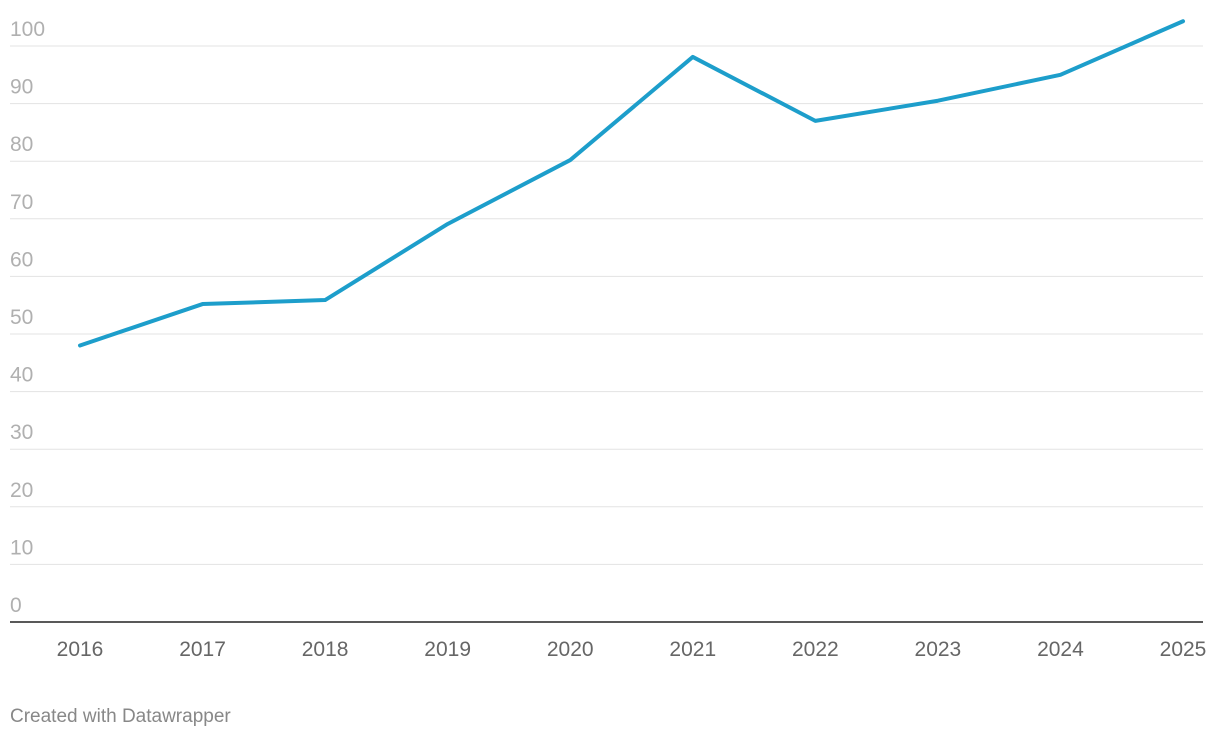 The image size is (1220, 738). What do you see at coordinates (21, 202) in the screenshot?
I see `y-tick-label: 70` at bounding box center [21, 202].